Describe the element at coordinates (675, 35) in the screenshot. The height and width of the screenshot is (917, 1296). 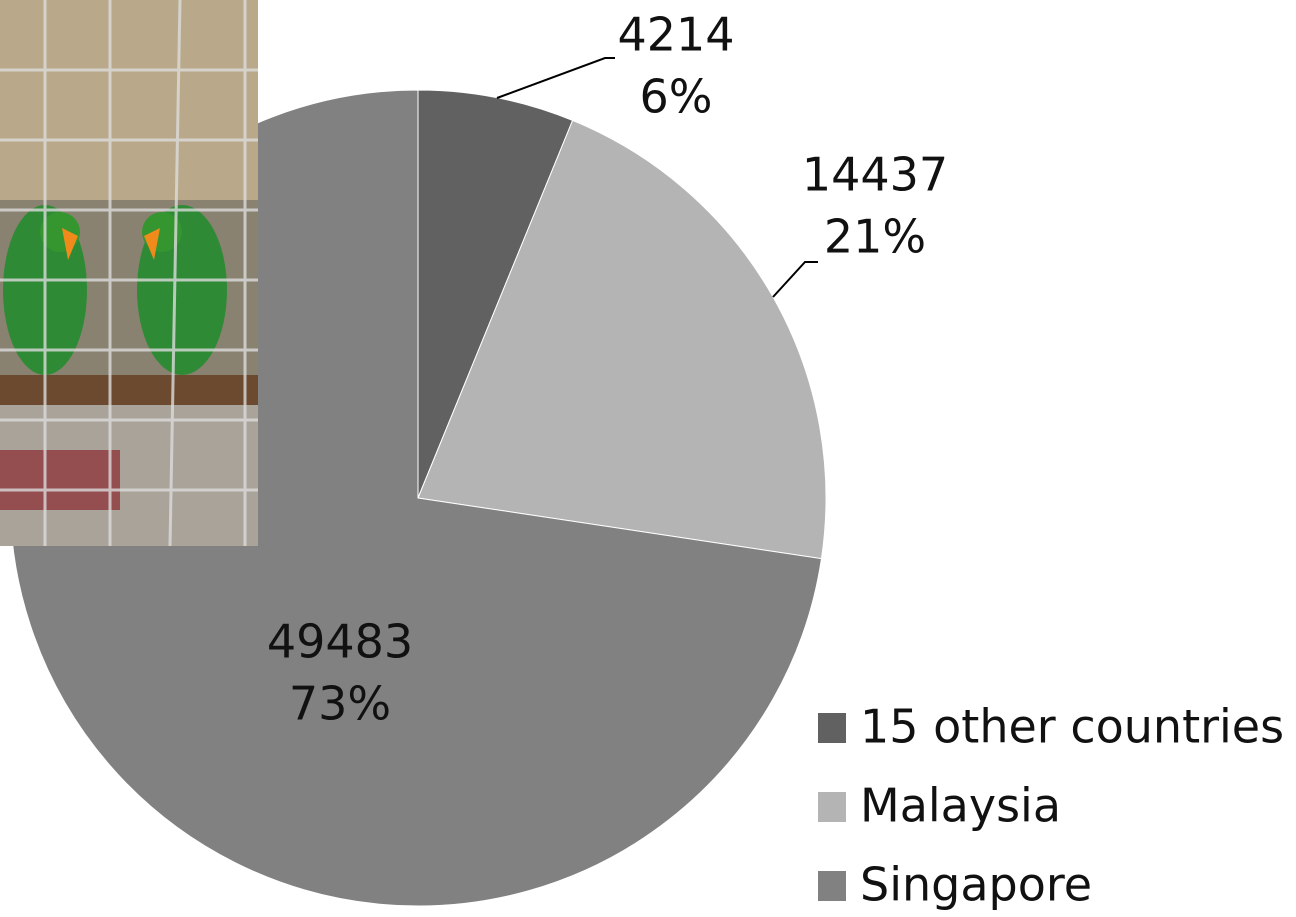
I see `value-label: 4214` at that location.